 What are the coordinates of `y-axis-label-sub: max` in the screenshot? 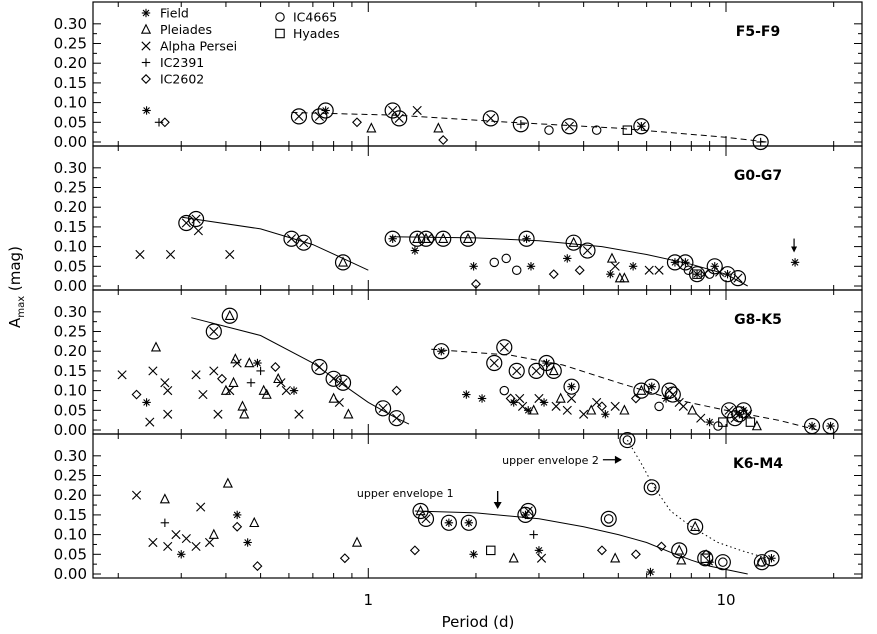 It's located at (21, 307).